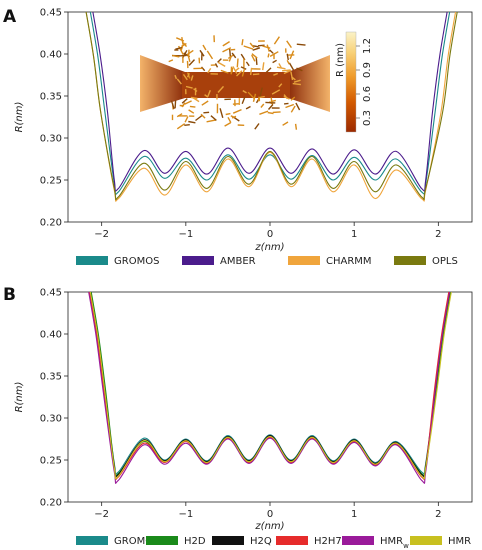 Image resolution: width=482 pixels, height=550 pixels. What do you see at coordinates (19, 117) in the screenshot?
I see `y-axis-label-a: R(nm)` at bounding box center [19, 117].